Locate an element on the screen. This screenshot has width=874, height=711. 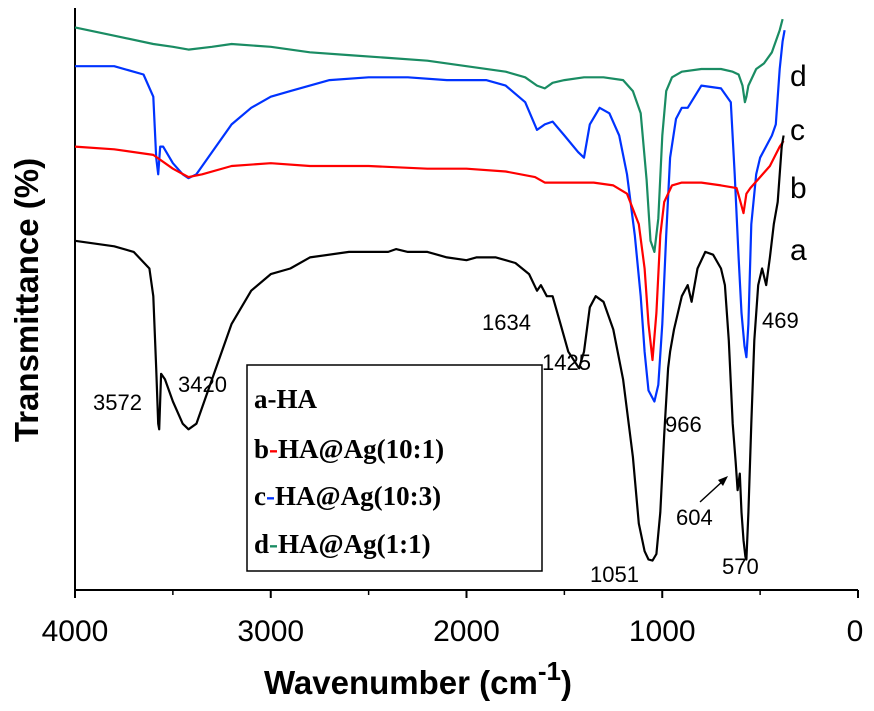
curve-label-b: b is located at coordinates (798, 188).